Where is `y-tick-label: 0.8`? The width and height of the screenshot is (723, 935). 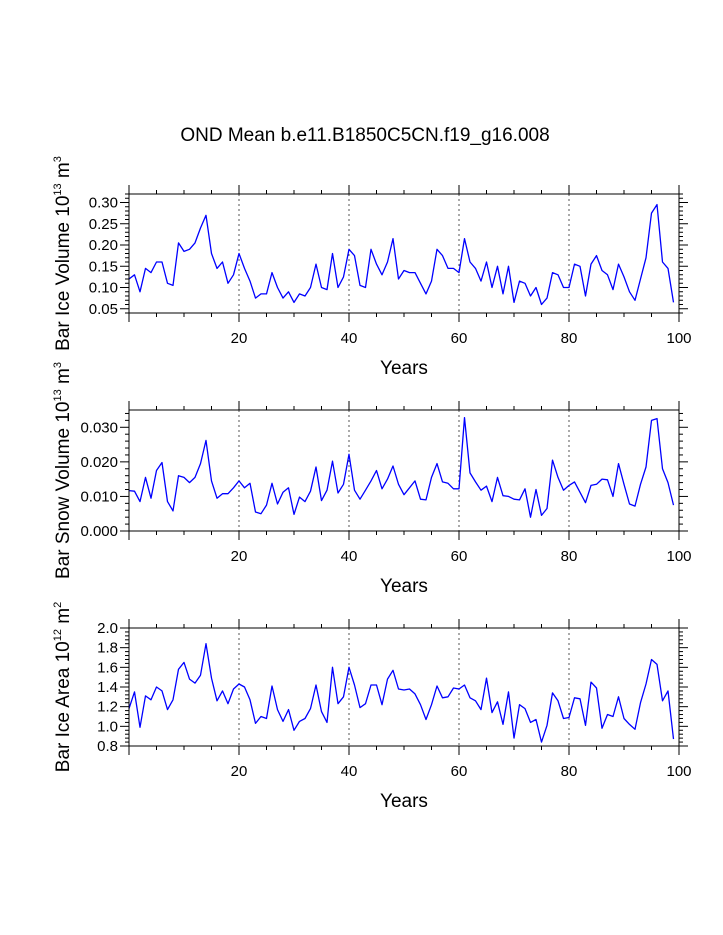 y-tick-label: 0.8 is located at coordinates (107, 746).